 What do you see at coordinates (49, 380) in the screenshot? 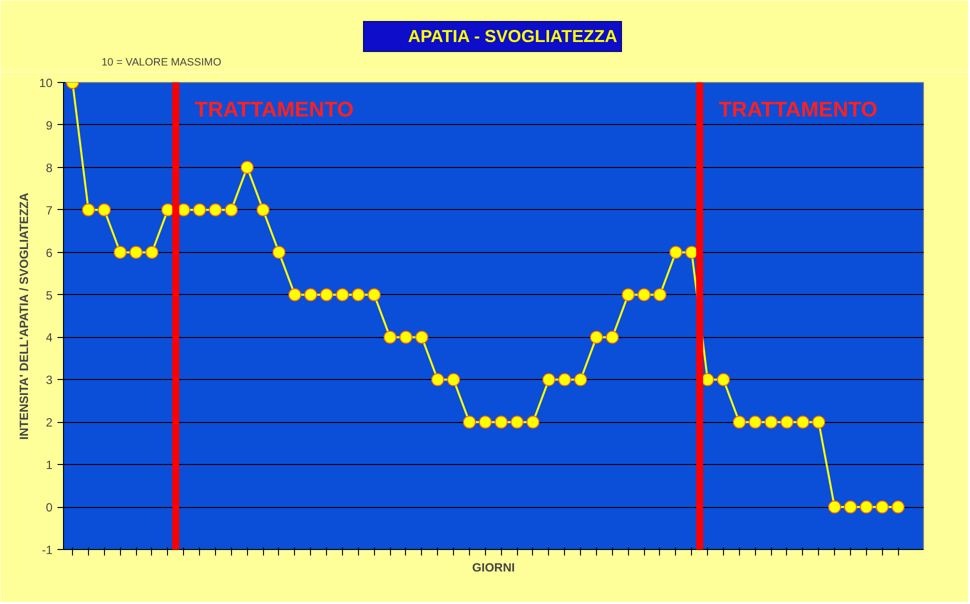
I see `y-tick-label: 3` at bounding box center [49, 380].